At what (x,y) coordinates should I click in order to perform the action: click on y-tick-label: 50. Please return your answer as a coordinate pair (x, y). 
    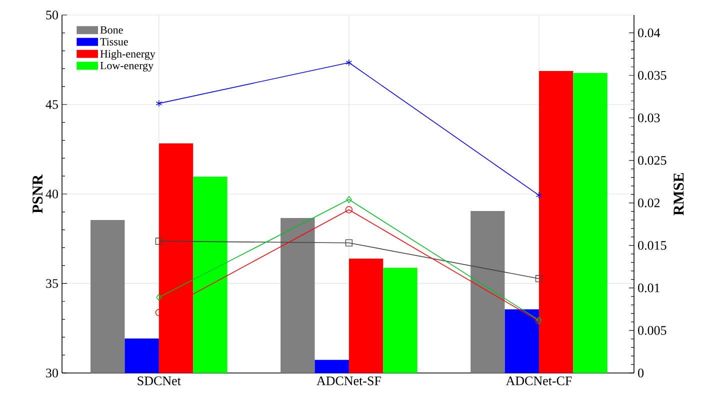
    Looking at the image, I should click on (52, 15).